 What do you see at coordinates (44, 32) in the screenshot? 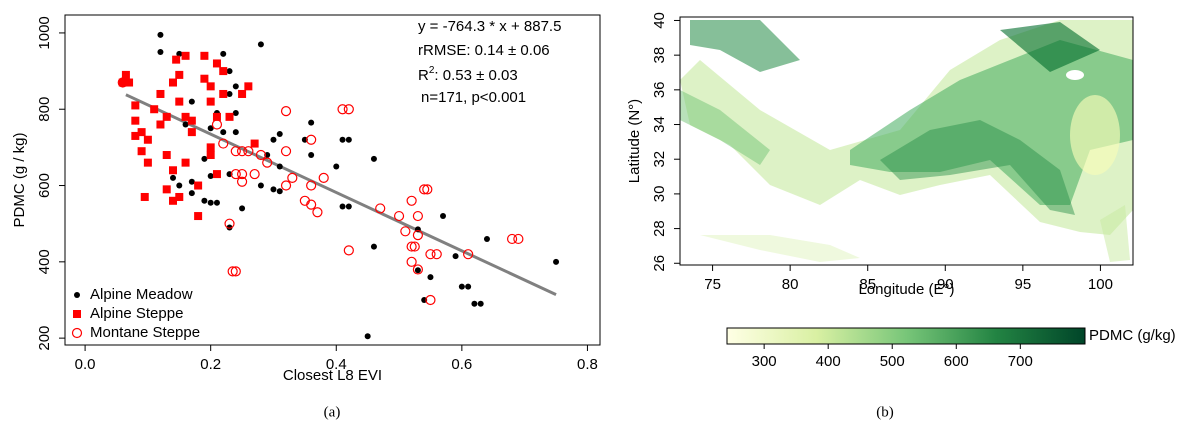
I see `y-tick-label: 1000` at bounding box center [44, 32].